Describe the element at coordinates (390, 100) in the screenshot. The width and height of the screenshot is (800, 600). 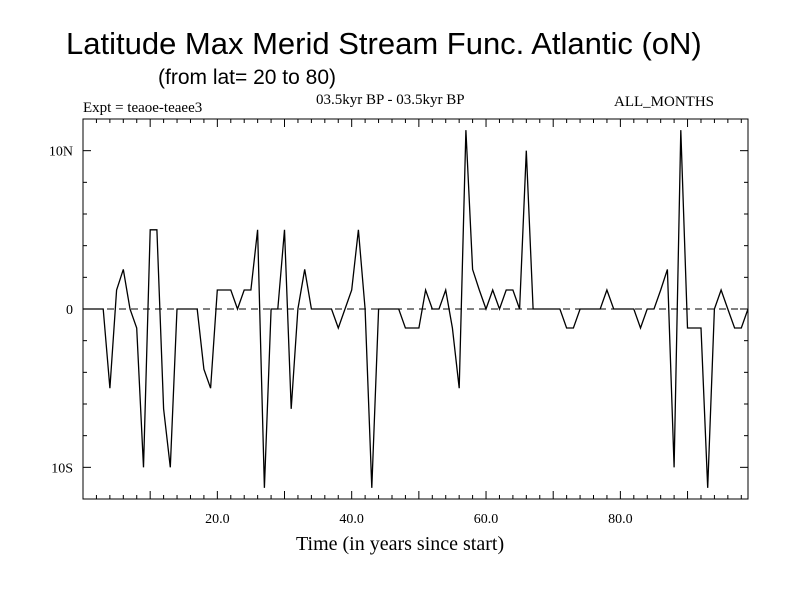
I see `period-label: 03.5kyr BP - 03.5kyr BP` at that location.